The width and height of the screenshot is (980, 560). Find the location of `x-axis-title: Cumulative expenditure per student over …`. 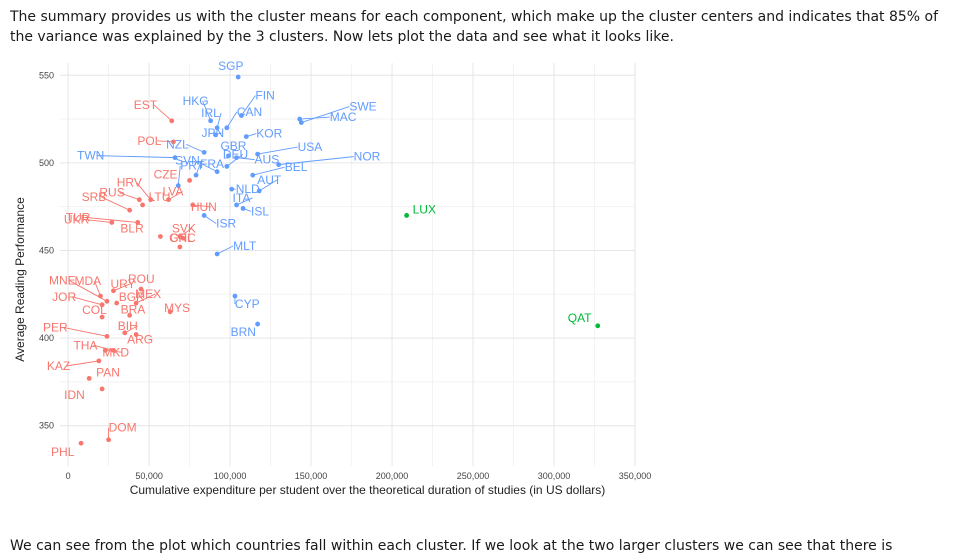

x-axis-title: Cumulative expenditure per student over … is located at coordinates (368, 490).